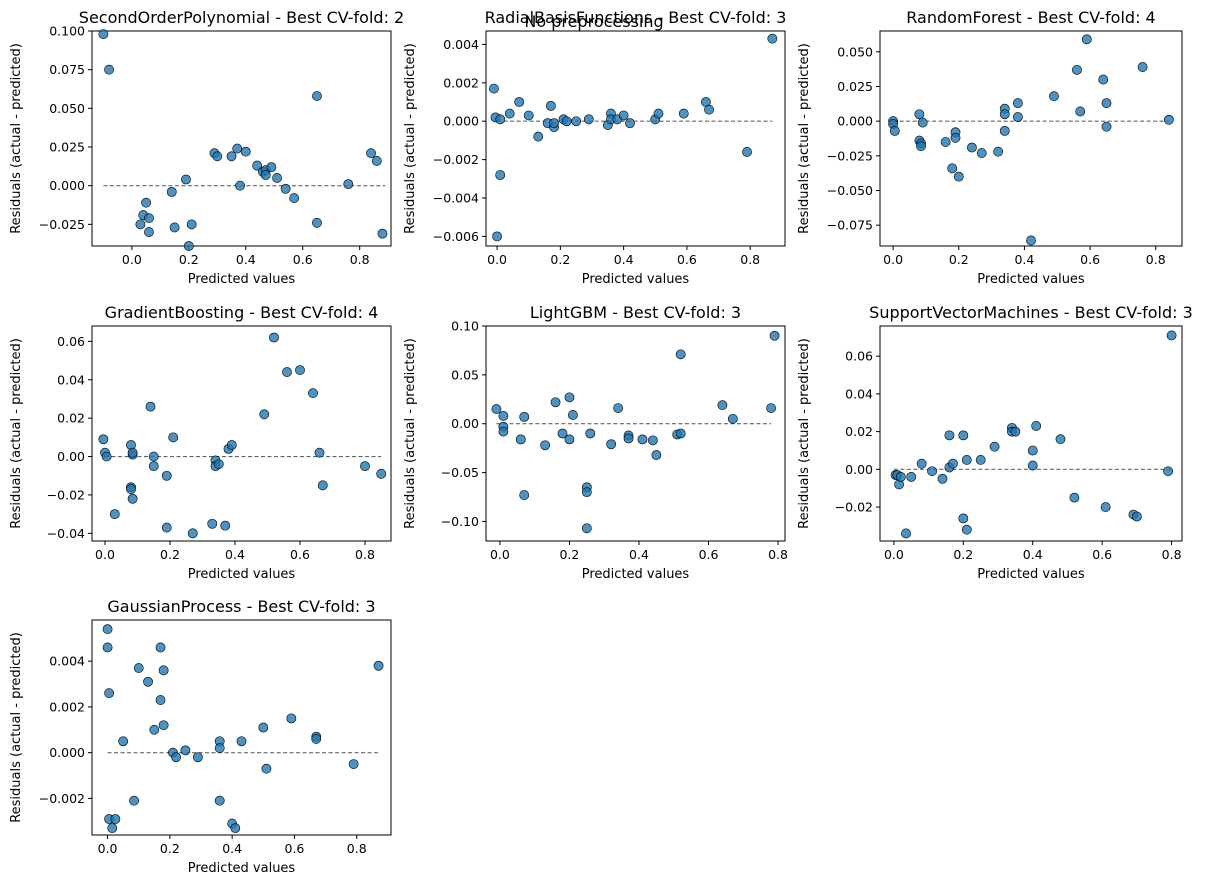 This screenshot has height=889, width=1208. What do you see at coordinates (460, 472) in the screenshot?
I see `y-tick-label: −0.05` at bounding box center [460, 472].